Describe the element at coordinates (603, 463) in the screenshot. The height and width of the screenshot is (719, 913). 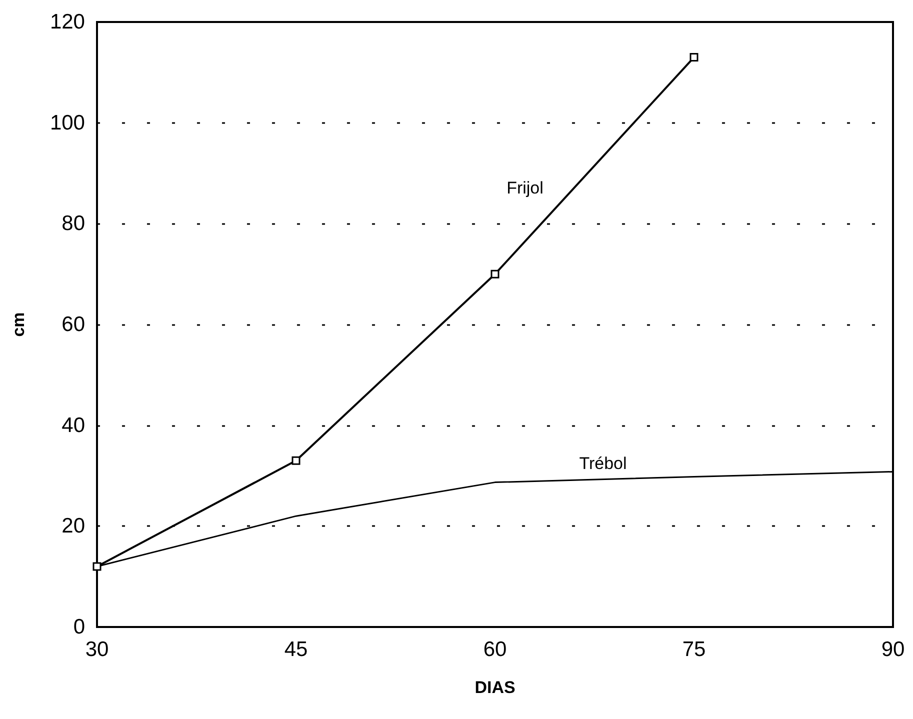
I see `series-label: Trébol` at that location.